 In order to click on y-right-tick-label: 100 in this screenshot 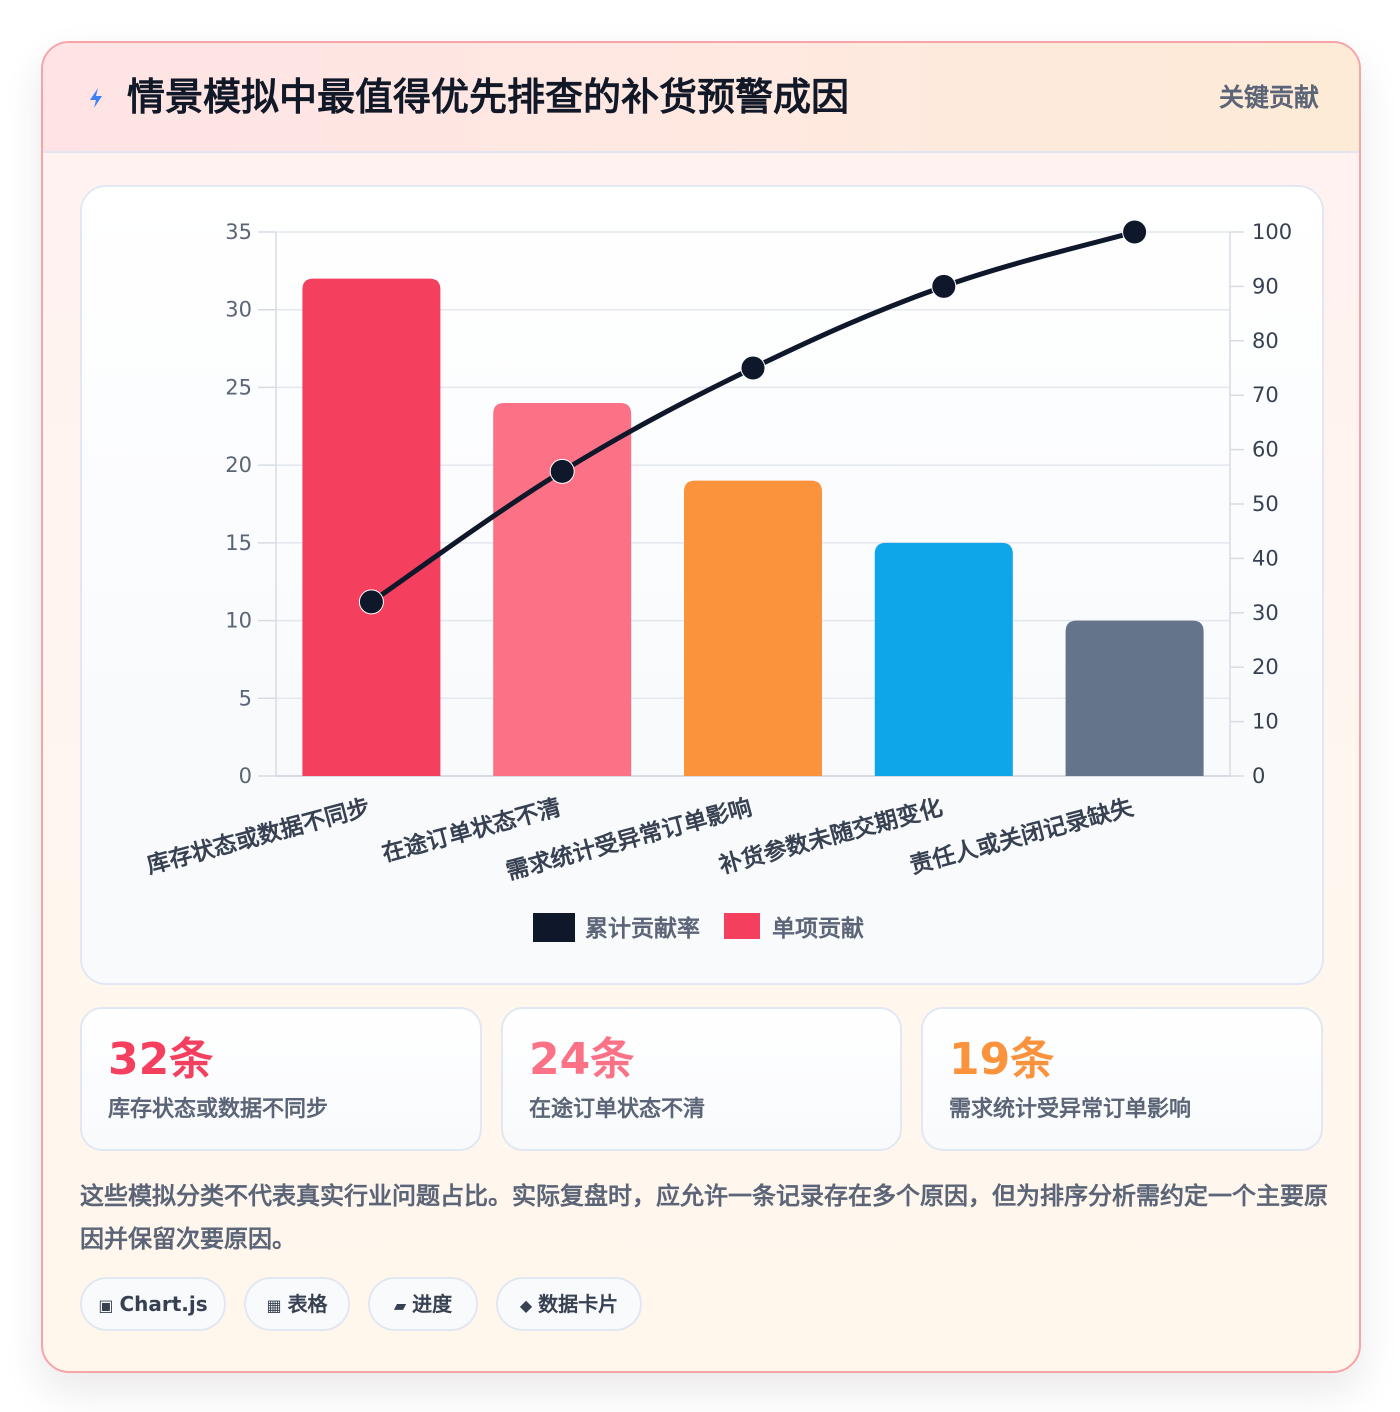, I will do `click(1272, 232)`.